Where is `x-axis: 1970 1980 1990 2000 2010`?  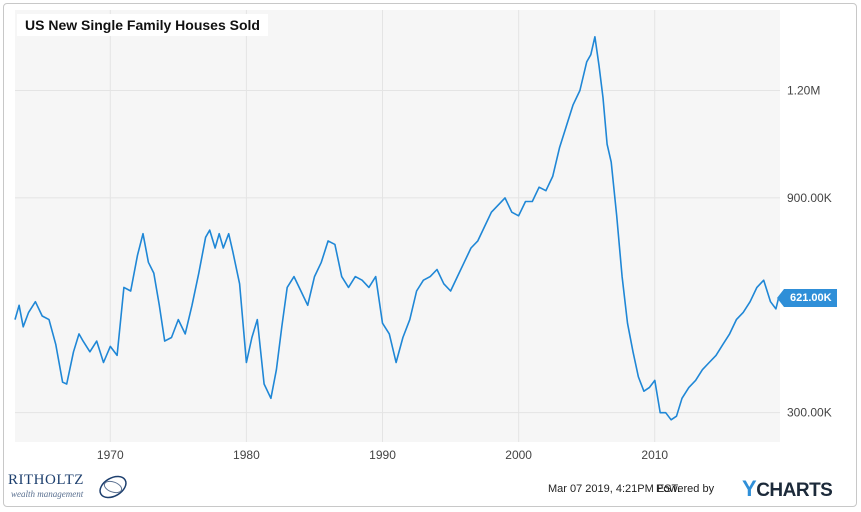 x-axis: 1970 1980 1990 2000 2010 is located at coordinates (383, 455).